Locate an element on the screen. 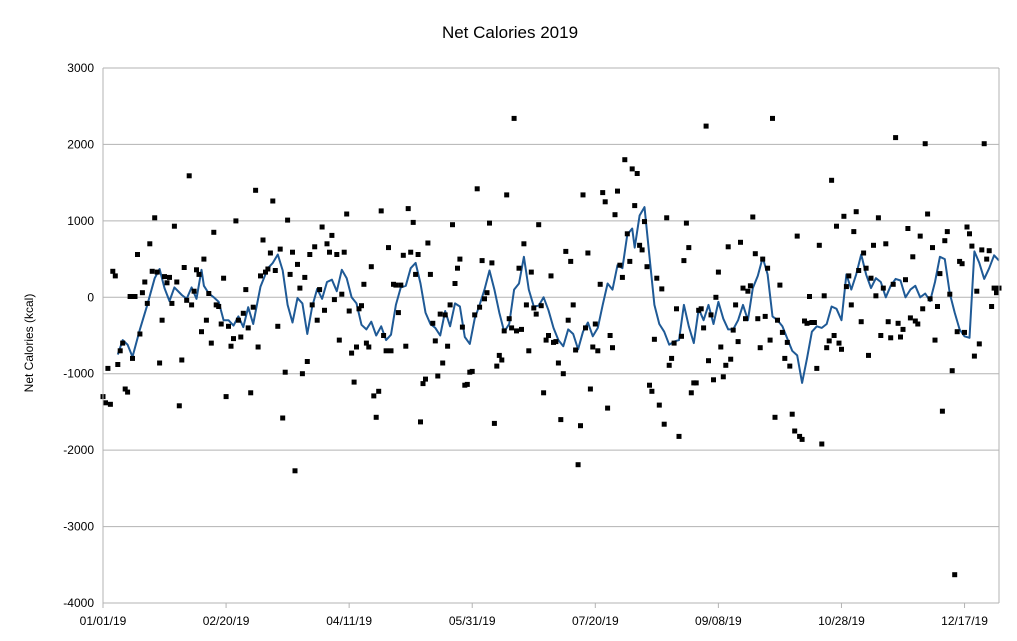  y-tick-label: -2000 is located at coordinates (78, 450).